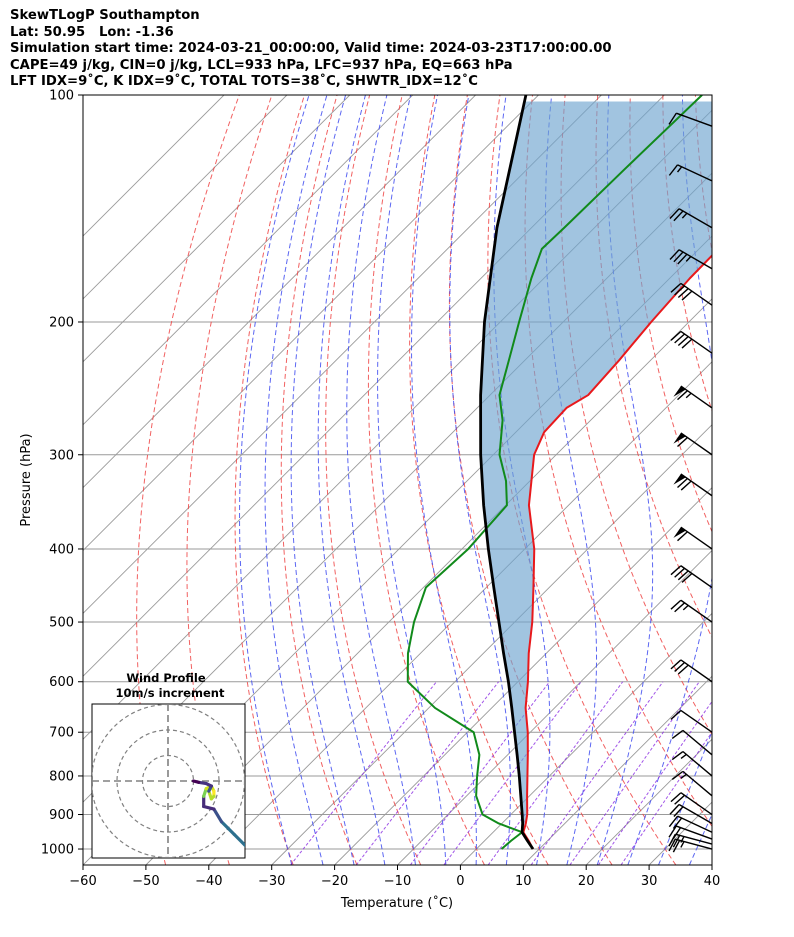 This screenshot has width=794, height=937. I want to click on y-tick-label: 900, so click(61, 815).